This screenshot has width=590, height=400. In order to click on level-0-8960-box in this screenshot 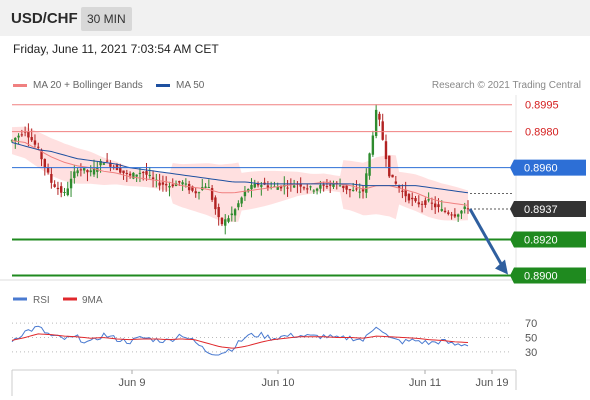, I will do `click(548, 167)`.